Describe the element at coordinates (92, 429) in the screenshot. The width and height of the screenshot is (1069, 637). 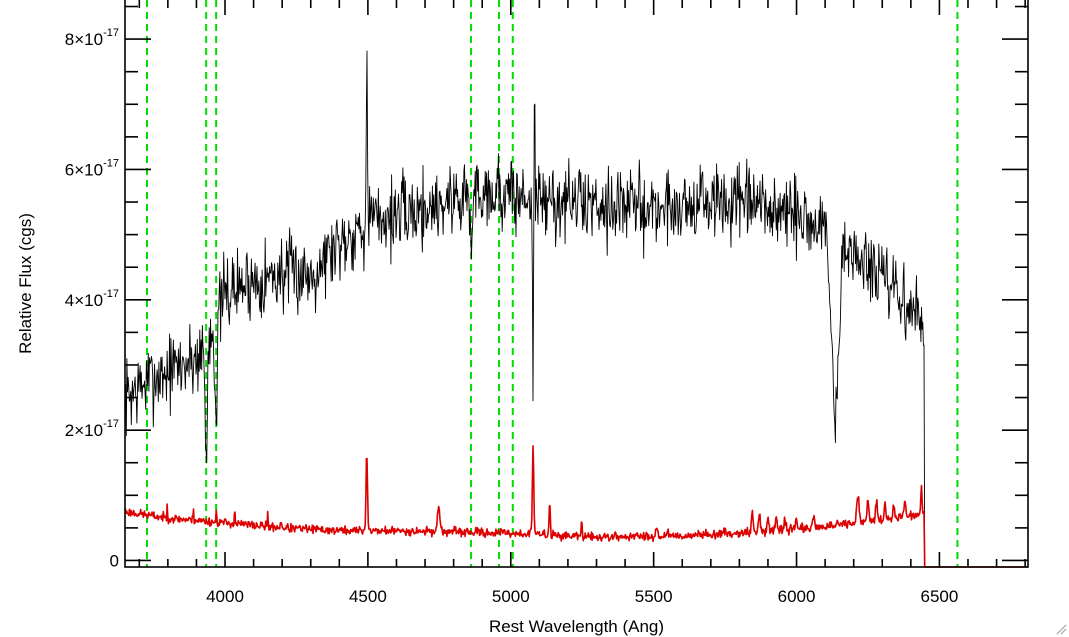
I see `y-tick-label: 2×10⁻¹⁷` at that location.